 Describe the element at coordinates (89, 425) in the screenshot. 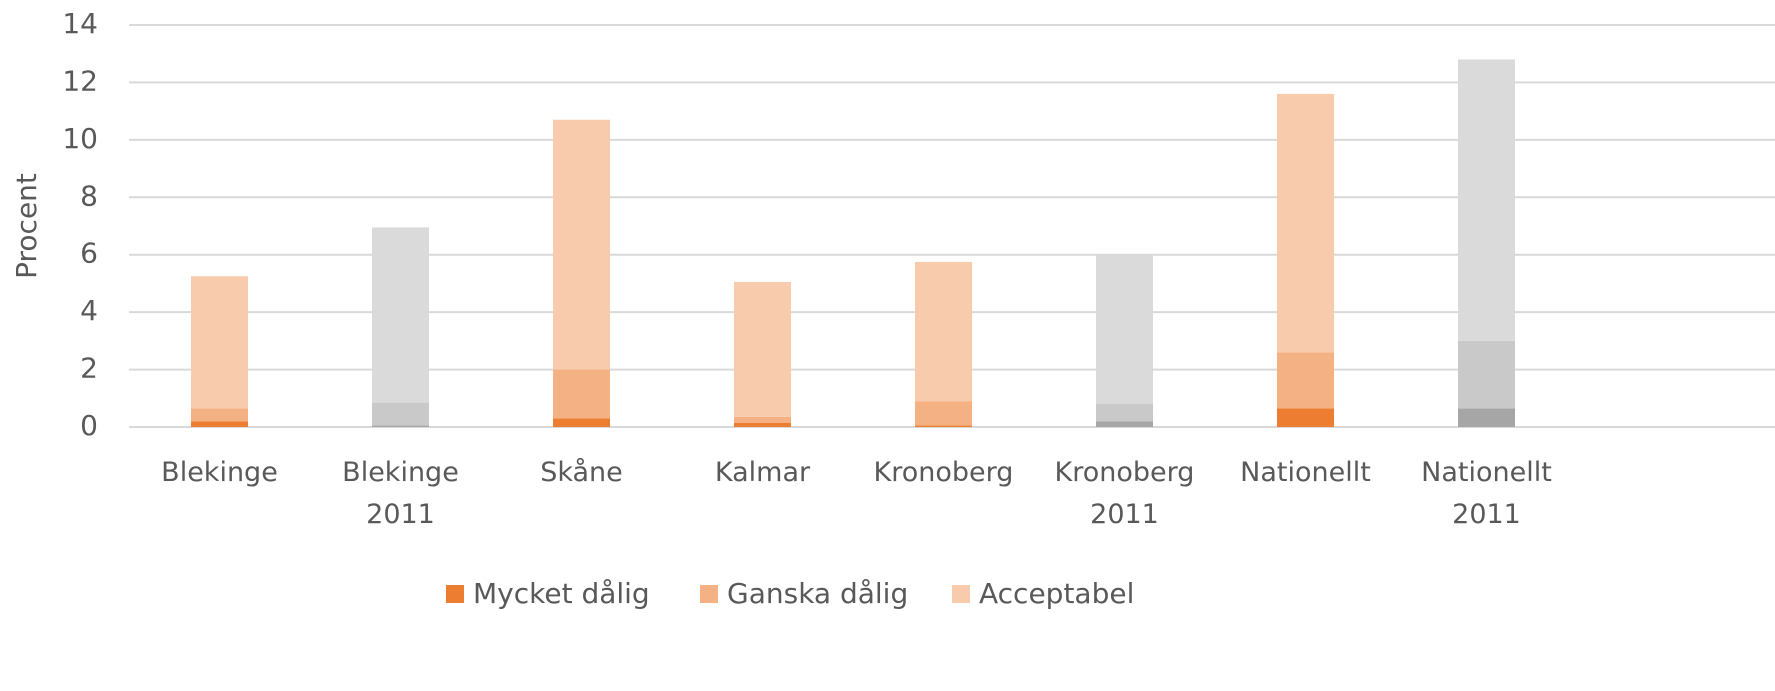

I see `y-tick-label: 0` at that location.